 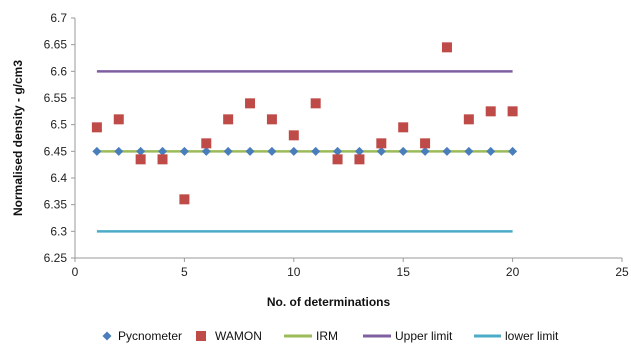 I want to click on x-tick-label: 25, so click(x=622, y=272).